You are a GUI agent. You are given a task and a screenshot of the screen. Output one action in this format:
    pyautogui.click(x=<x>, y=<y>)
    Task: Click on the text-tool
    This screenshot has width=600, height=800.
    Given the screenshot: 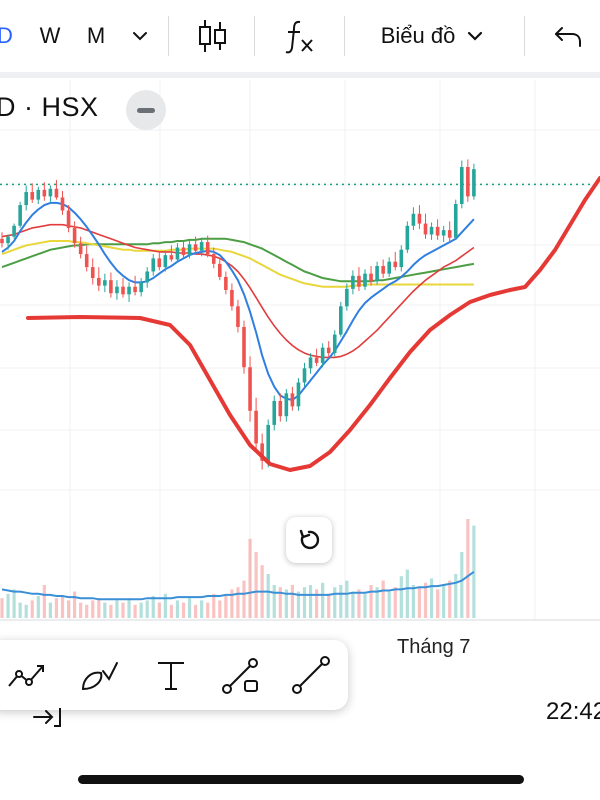 What is the action you would take?
    pyautogui.click(x=171, y=675)
    